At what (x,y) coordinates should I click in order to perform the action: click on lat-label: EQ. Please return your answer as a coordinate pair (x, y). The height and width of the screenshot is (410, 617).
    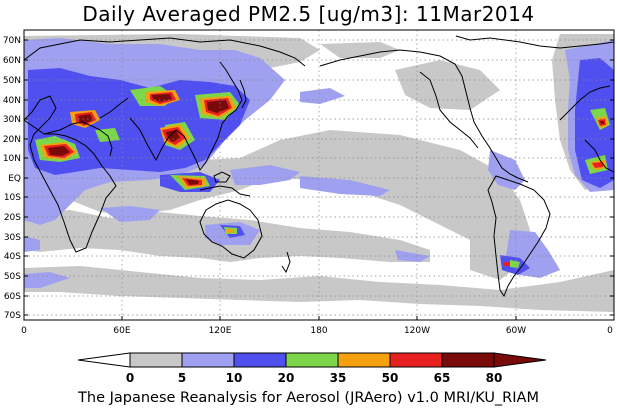
    Looking at the image, I should click on (14, 179).